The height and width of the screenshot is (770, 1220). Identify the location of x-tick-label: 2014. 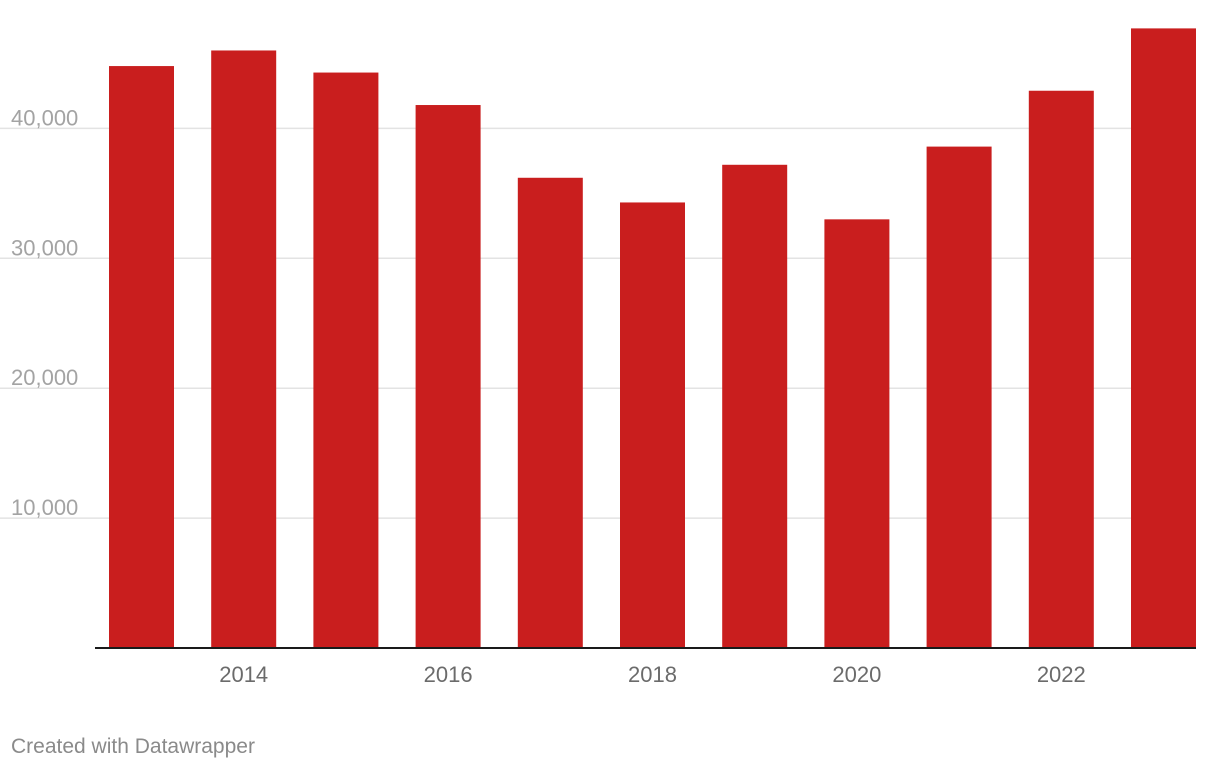
(243, 674).